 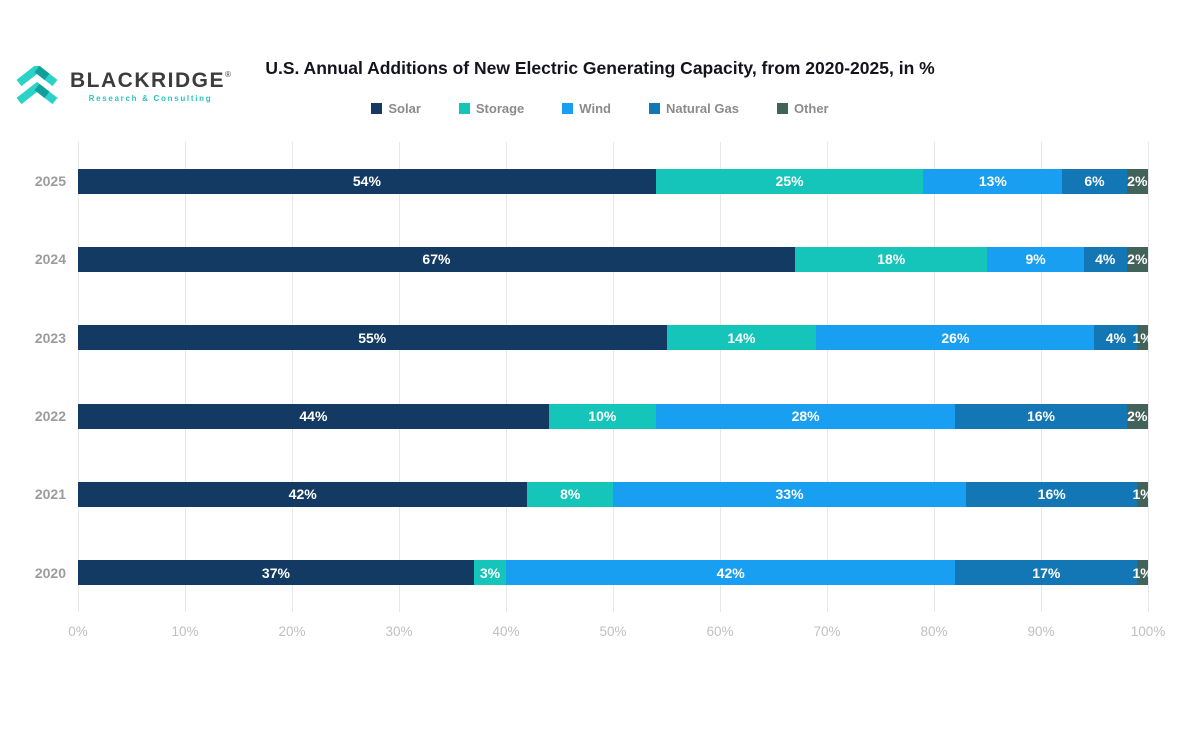 What do you see at coordinates (811, 108) in the screenshot?
I see `legend-label: Other` at bounding box center [811, 108].